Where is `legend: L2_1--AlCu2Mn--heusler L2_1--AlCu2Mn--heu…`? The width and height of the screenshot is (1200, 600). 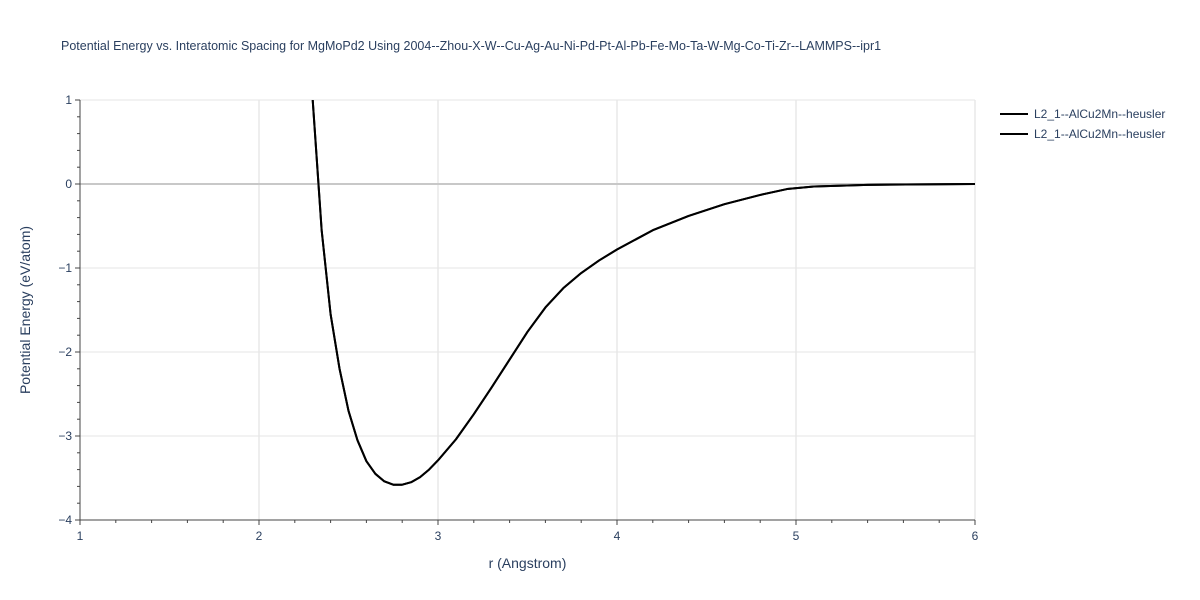
legend: L2_1--AlCu2Mn--heusler L2_1--AlCu2Mn--heu… is located at coordinates (1082, 124).